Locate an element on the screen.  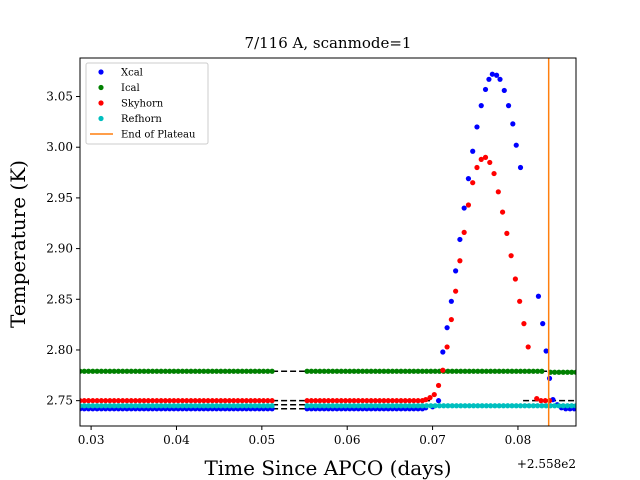
y-tick-label: 2.80 is located at coordinates (59, 350).